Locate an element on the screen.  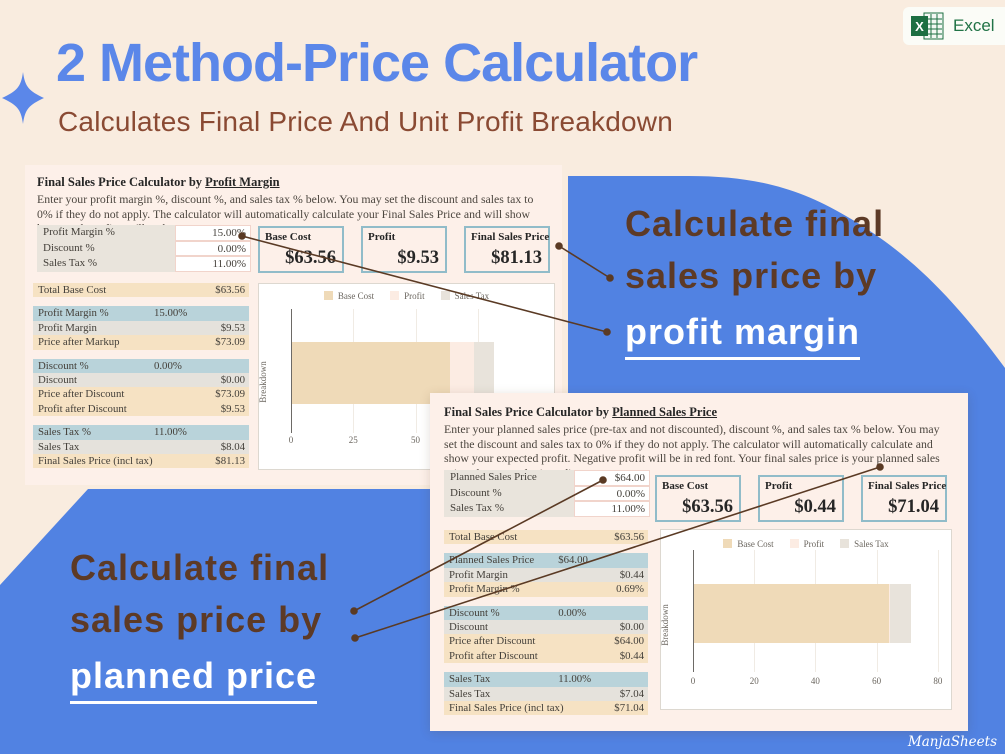
excel-icon: X is located at coordinates (927, 26).